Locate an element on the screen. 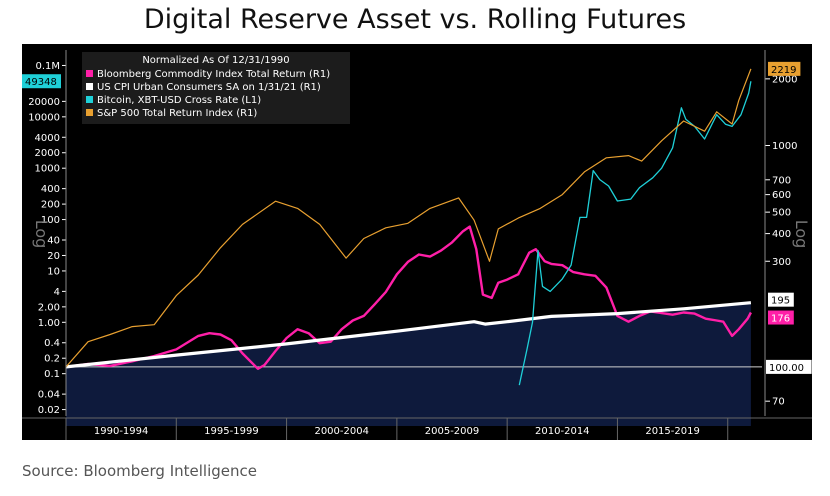 The image size is (830, 496). left-tick-label: 1.00 is located at coordinates (49, 323).